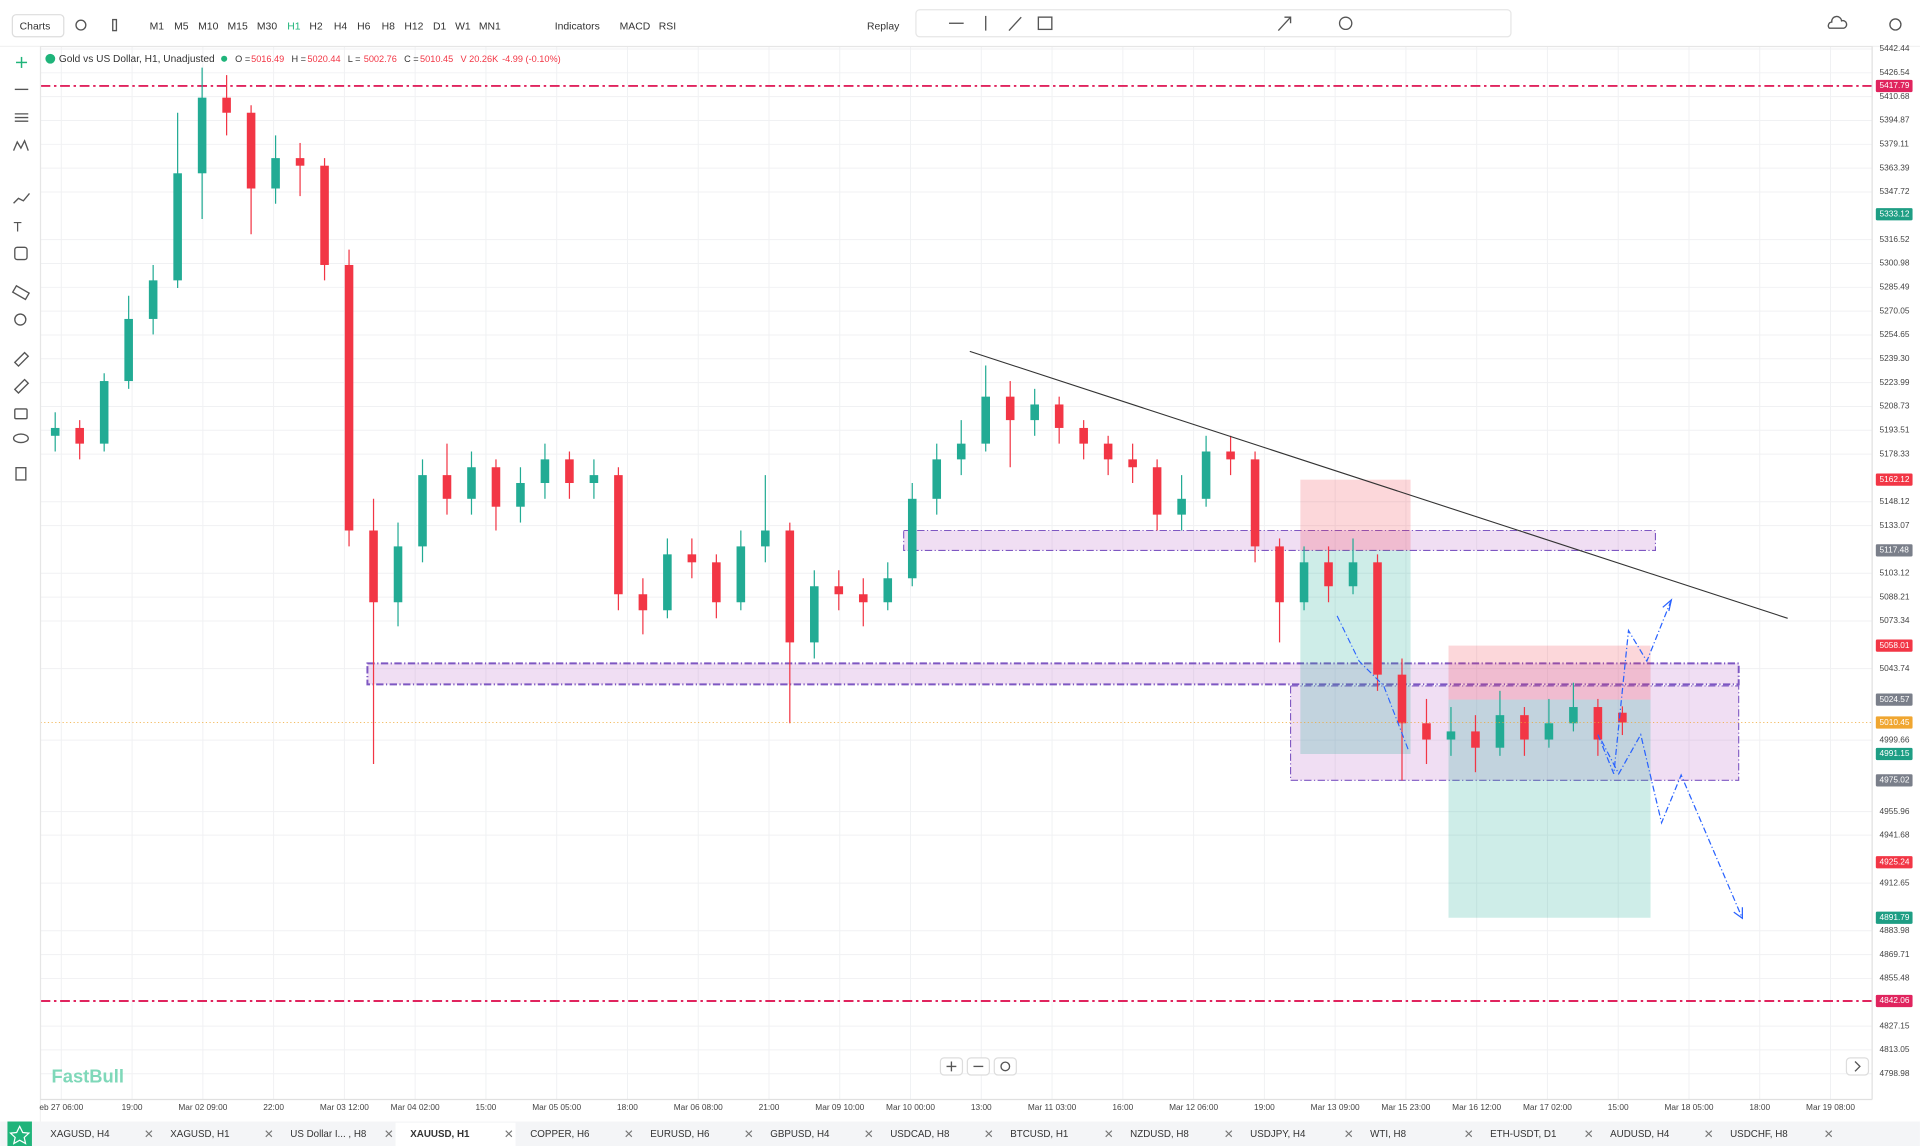 Image resolution: width=1920 pixels, height=1146 pixels. Describe the element at coordinates (38, 26) in the screenshot. I see `menu-button` at that location.